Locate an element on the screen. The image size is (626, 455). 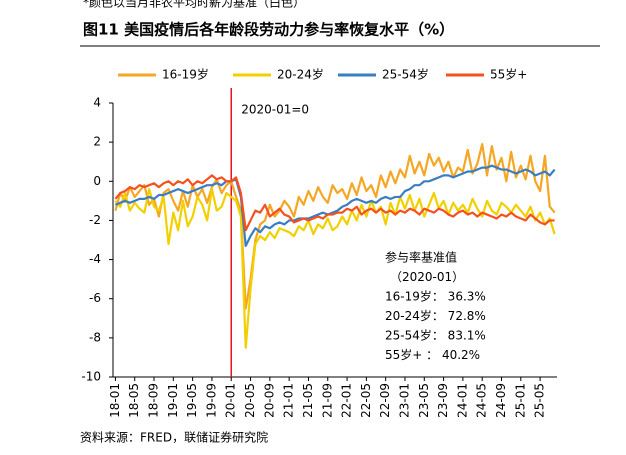
x-tick-label: 25-01 is located at coordinates (520, 400).